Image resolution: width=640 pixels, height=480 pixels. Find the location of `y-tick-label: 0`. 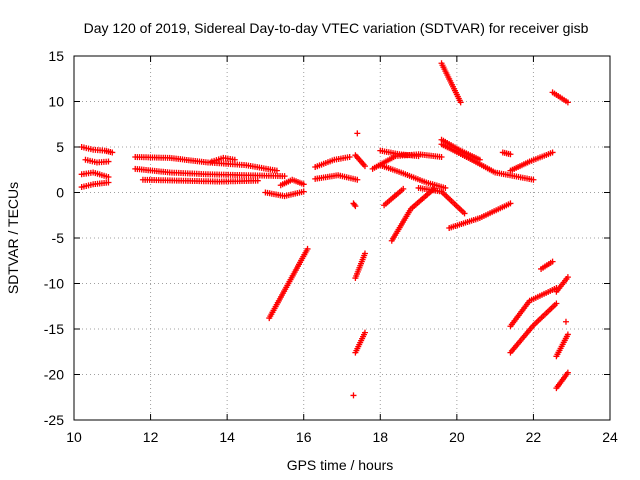

y-tick-label: 0 is located at coordinates (60, 193).